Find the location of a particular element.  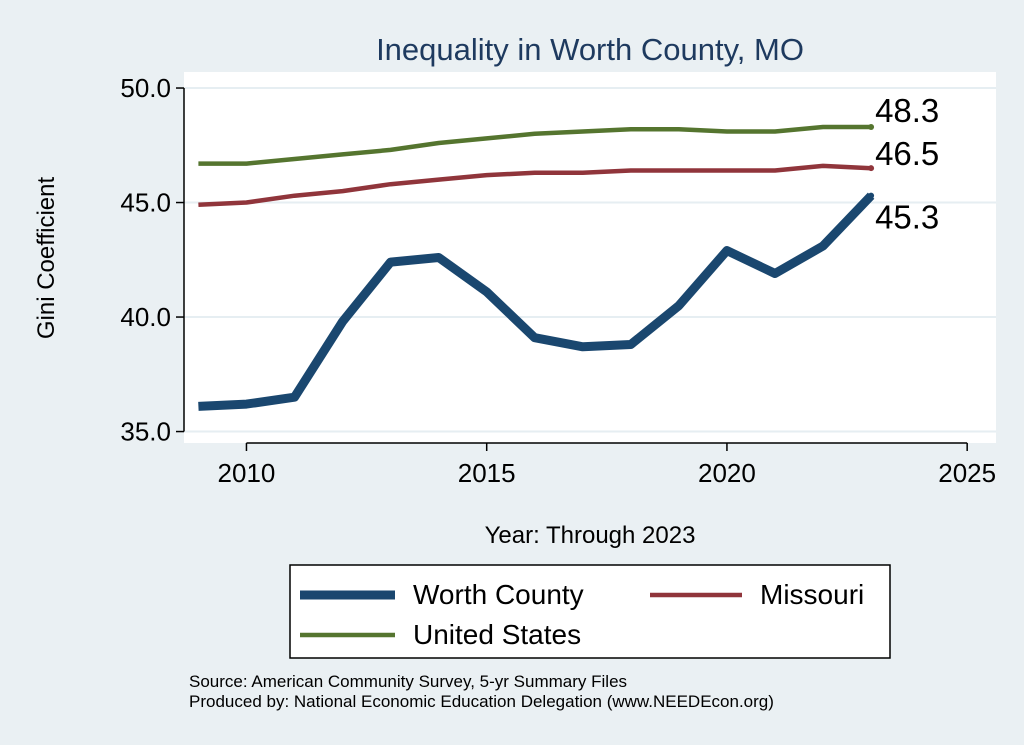

series-line-missouri is located at coordinates (535, 185).